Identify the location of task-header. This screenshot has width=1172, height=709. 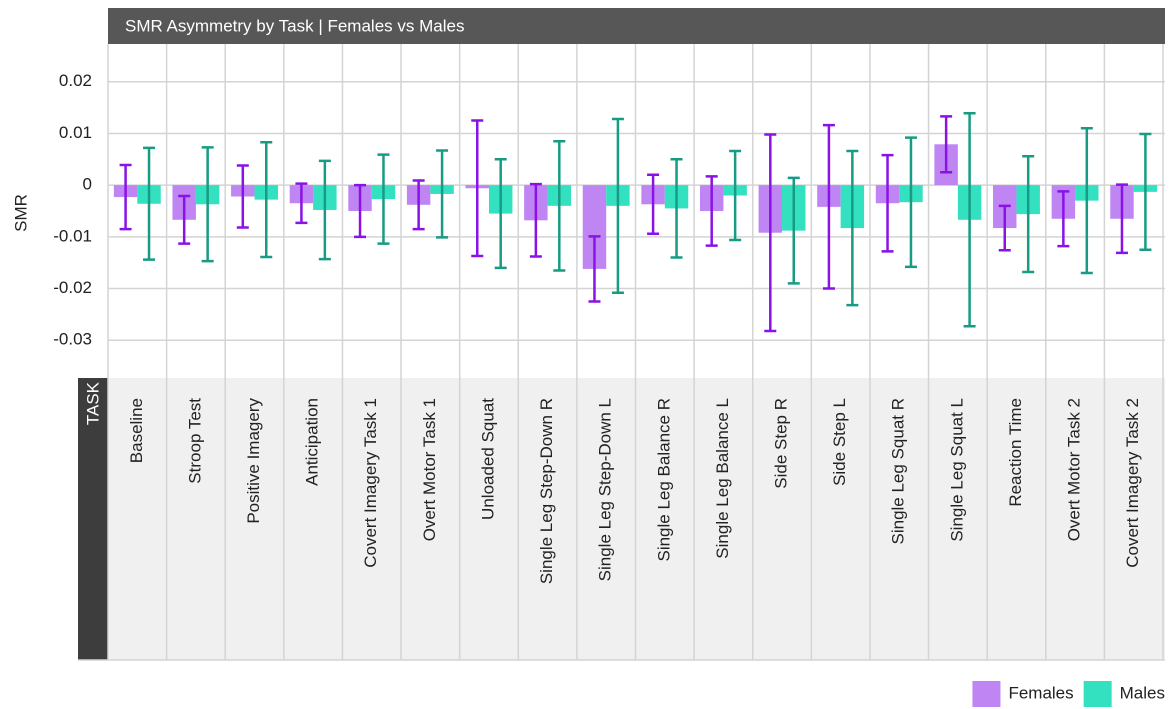
(93, 519).